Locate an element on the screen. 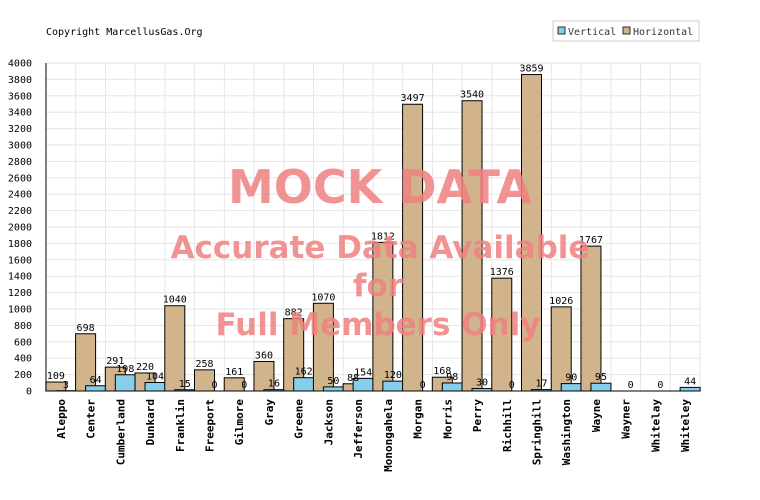 This screenshot has width=760, height=500. data-label-horizontal: 1040 is located at coordinates (175, 300).